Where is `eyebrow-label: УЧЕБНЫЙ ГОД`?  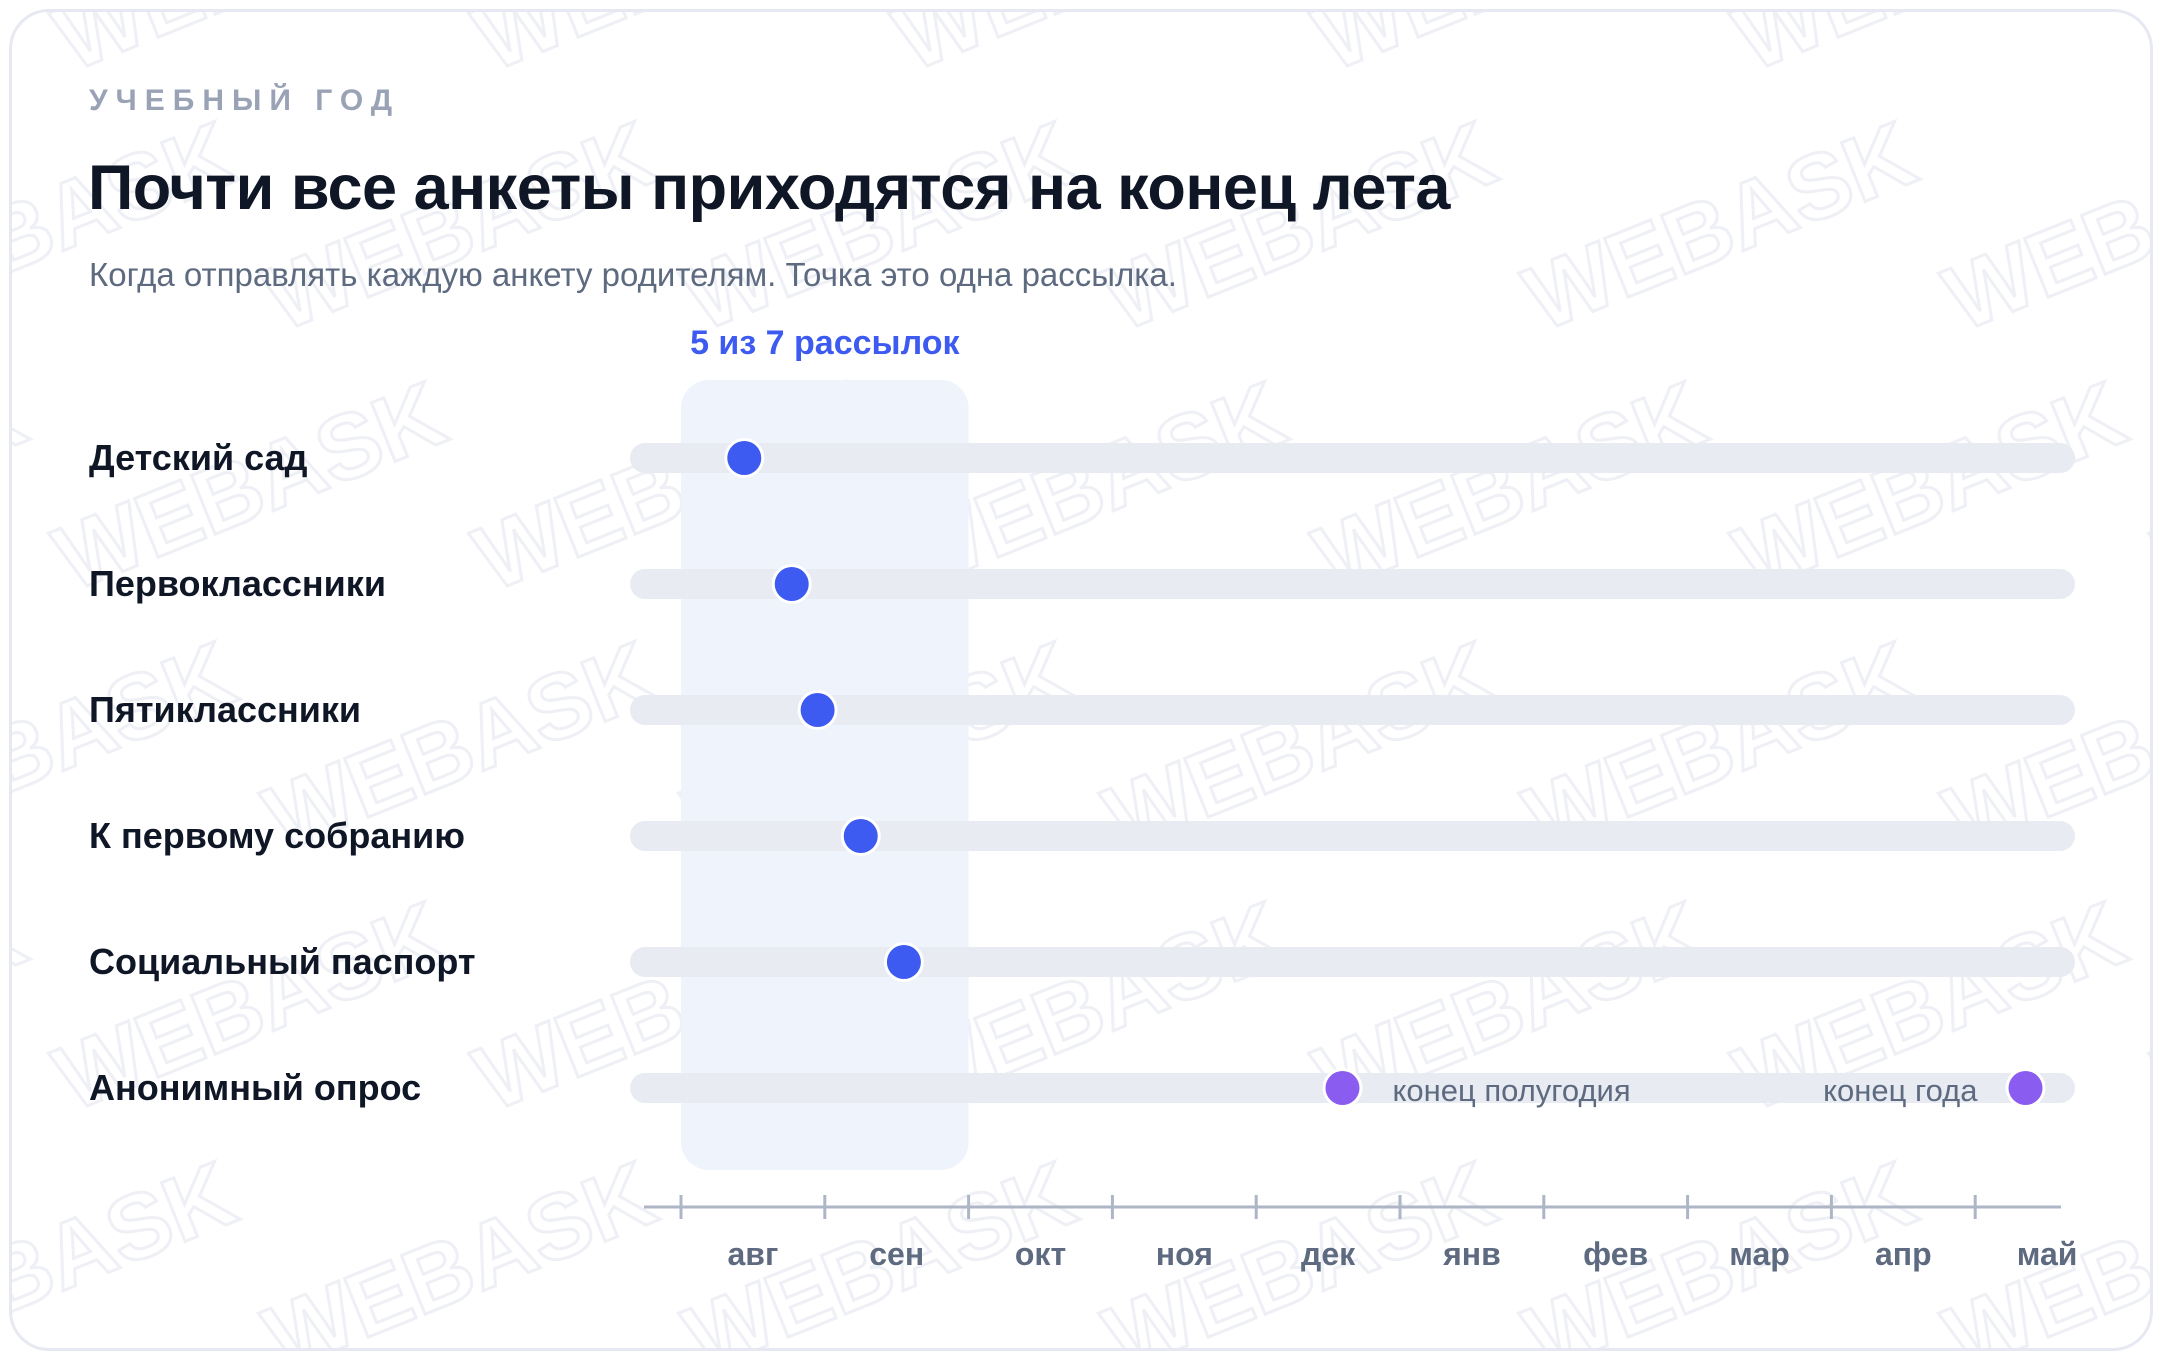
eyebrow-label: УЧЕБНЫЙ ГОД is located at coordinates (245, 100).